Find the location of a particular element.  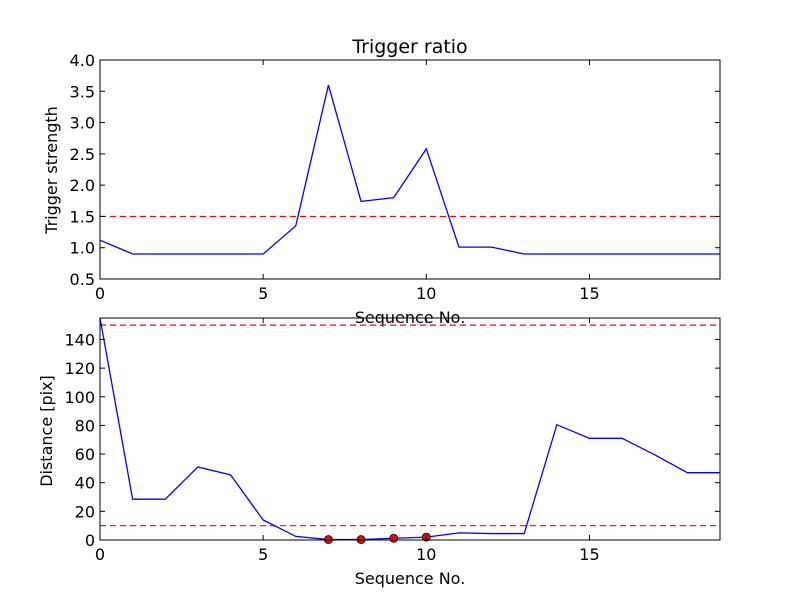

y-tick-label: 60 is located at coordinates (85, 454).